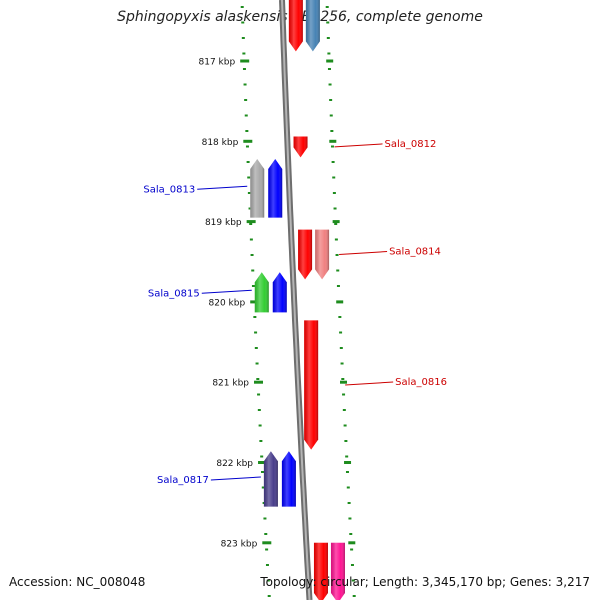  What do you see at coordinates (217, 63) in the screenshot?
I see `position-label: 817 kbp` at bounding box center [217, 63].